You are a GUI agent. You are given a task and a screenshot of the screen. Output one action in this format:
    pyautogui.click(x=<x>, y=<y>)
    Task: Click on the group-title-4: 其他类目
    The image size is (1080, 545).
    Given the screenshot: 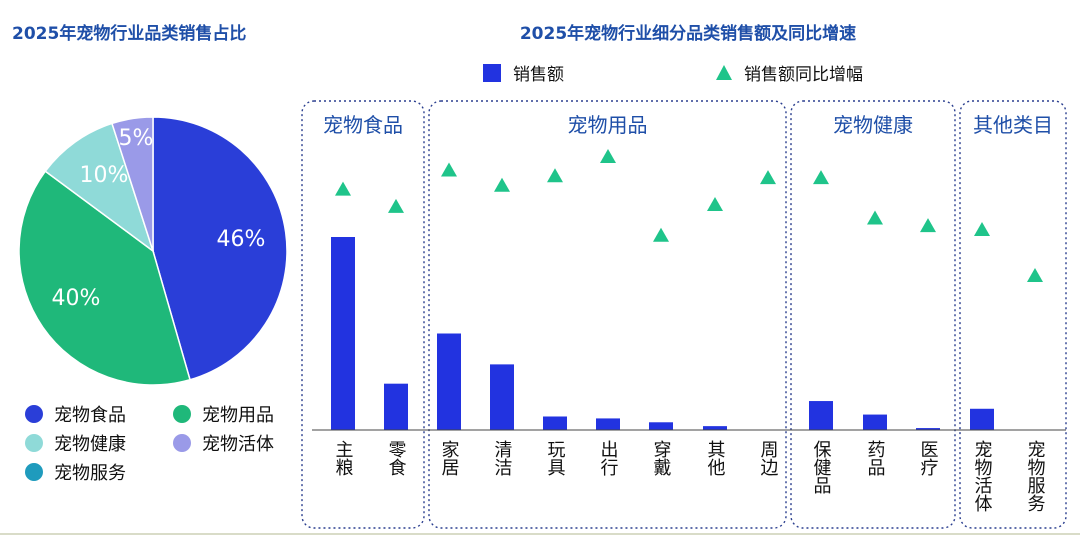 What is the action you would take?
    pyautogui.click(x=1013, y=125)
    